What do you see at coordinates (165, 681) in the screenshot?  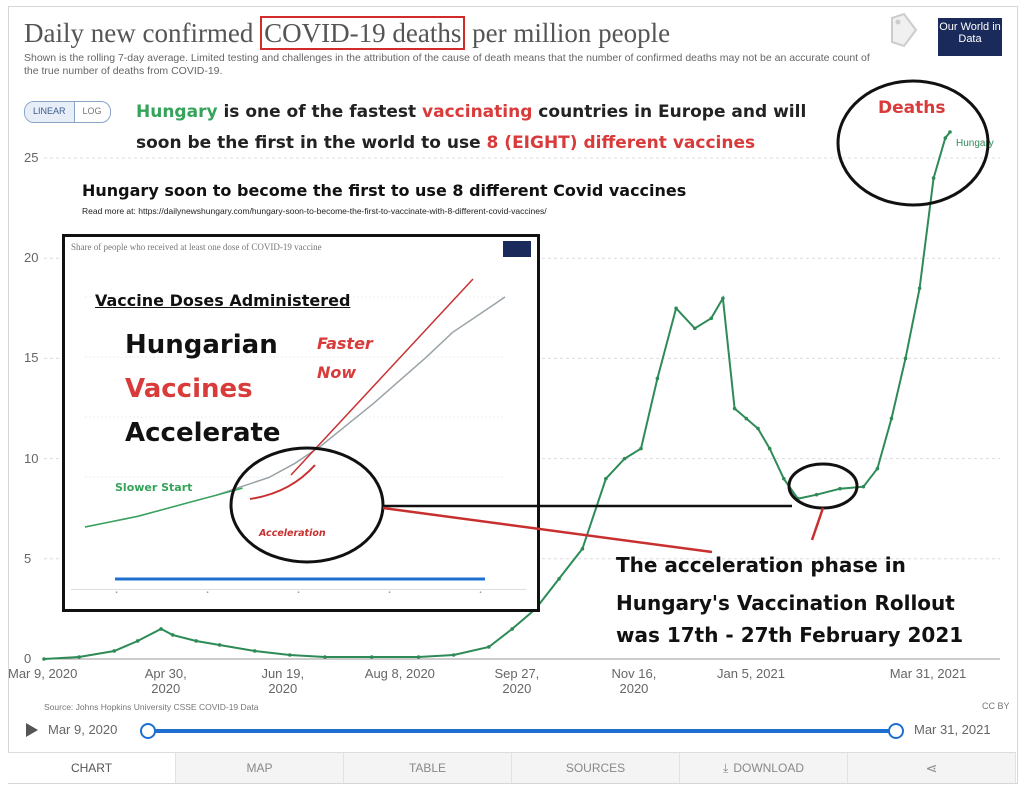 I see `x-tick-label: Apr 30, 2020` at bounding box center [165, 681].